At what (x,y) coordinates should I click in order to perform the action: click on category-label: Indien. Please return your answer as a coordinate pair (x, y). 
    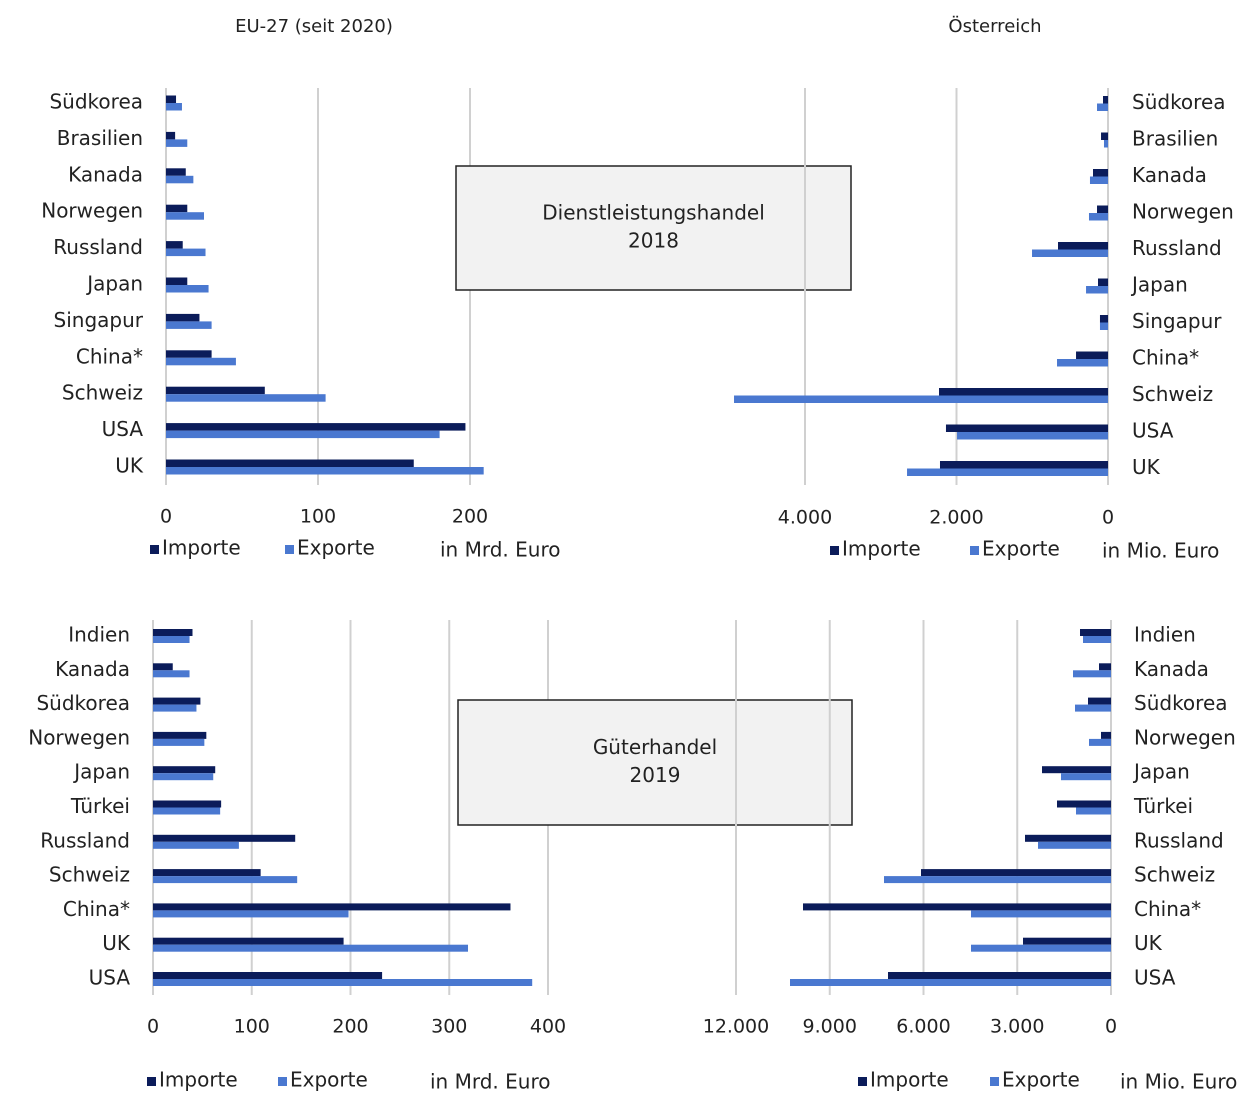
    Looking at the image, I should click on (1165, 635).